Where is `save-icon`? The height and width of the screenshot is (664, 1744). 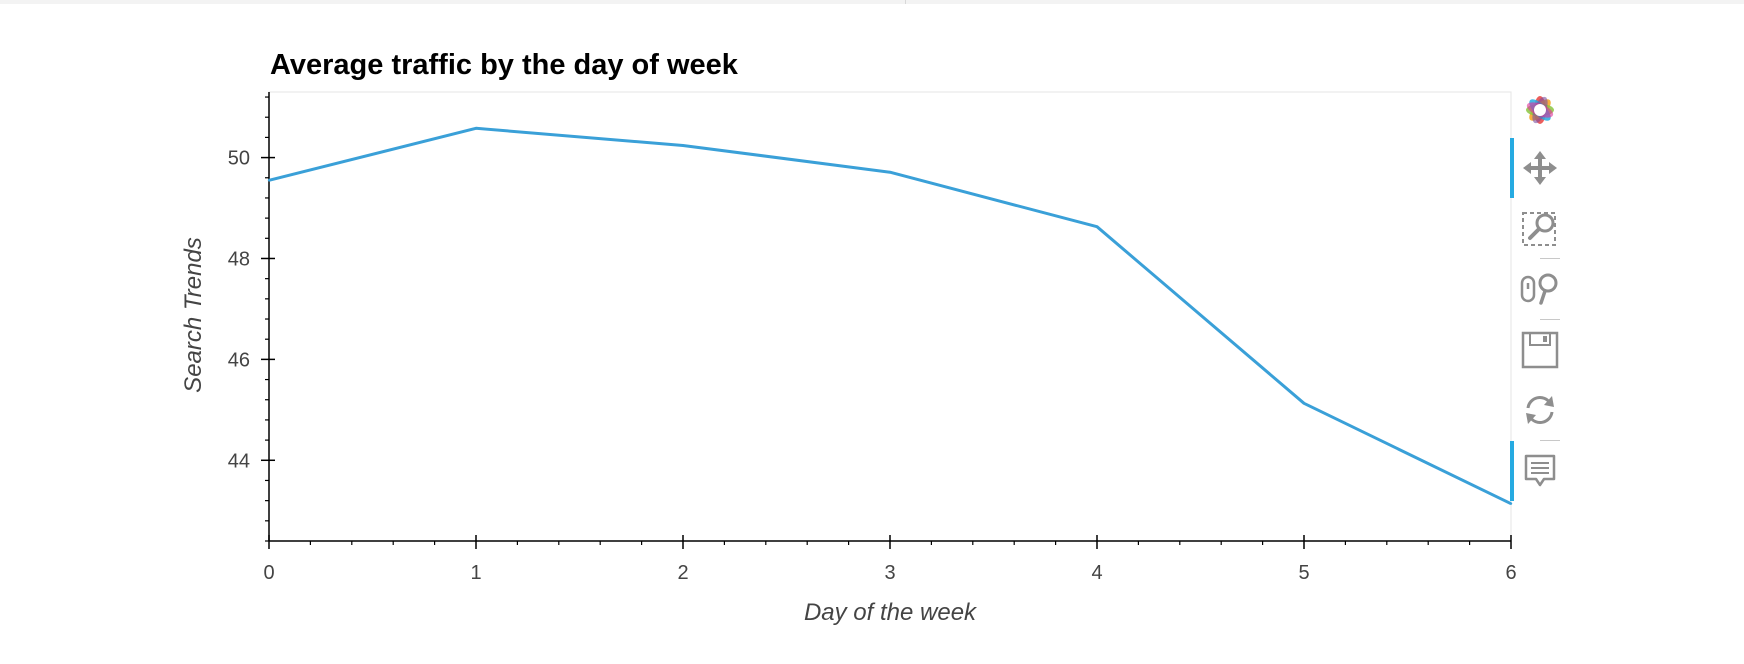
save-icon is located at coordinates (1540, 350).